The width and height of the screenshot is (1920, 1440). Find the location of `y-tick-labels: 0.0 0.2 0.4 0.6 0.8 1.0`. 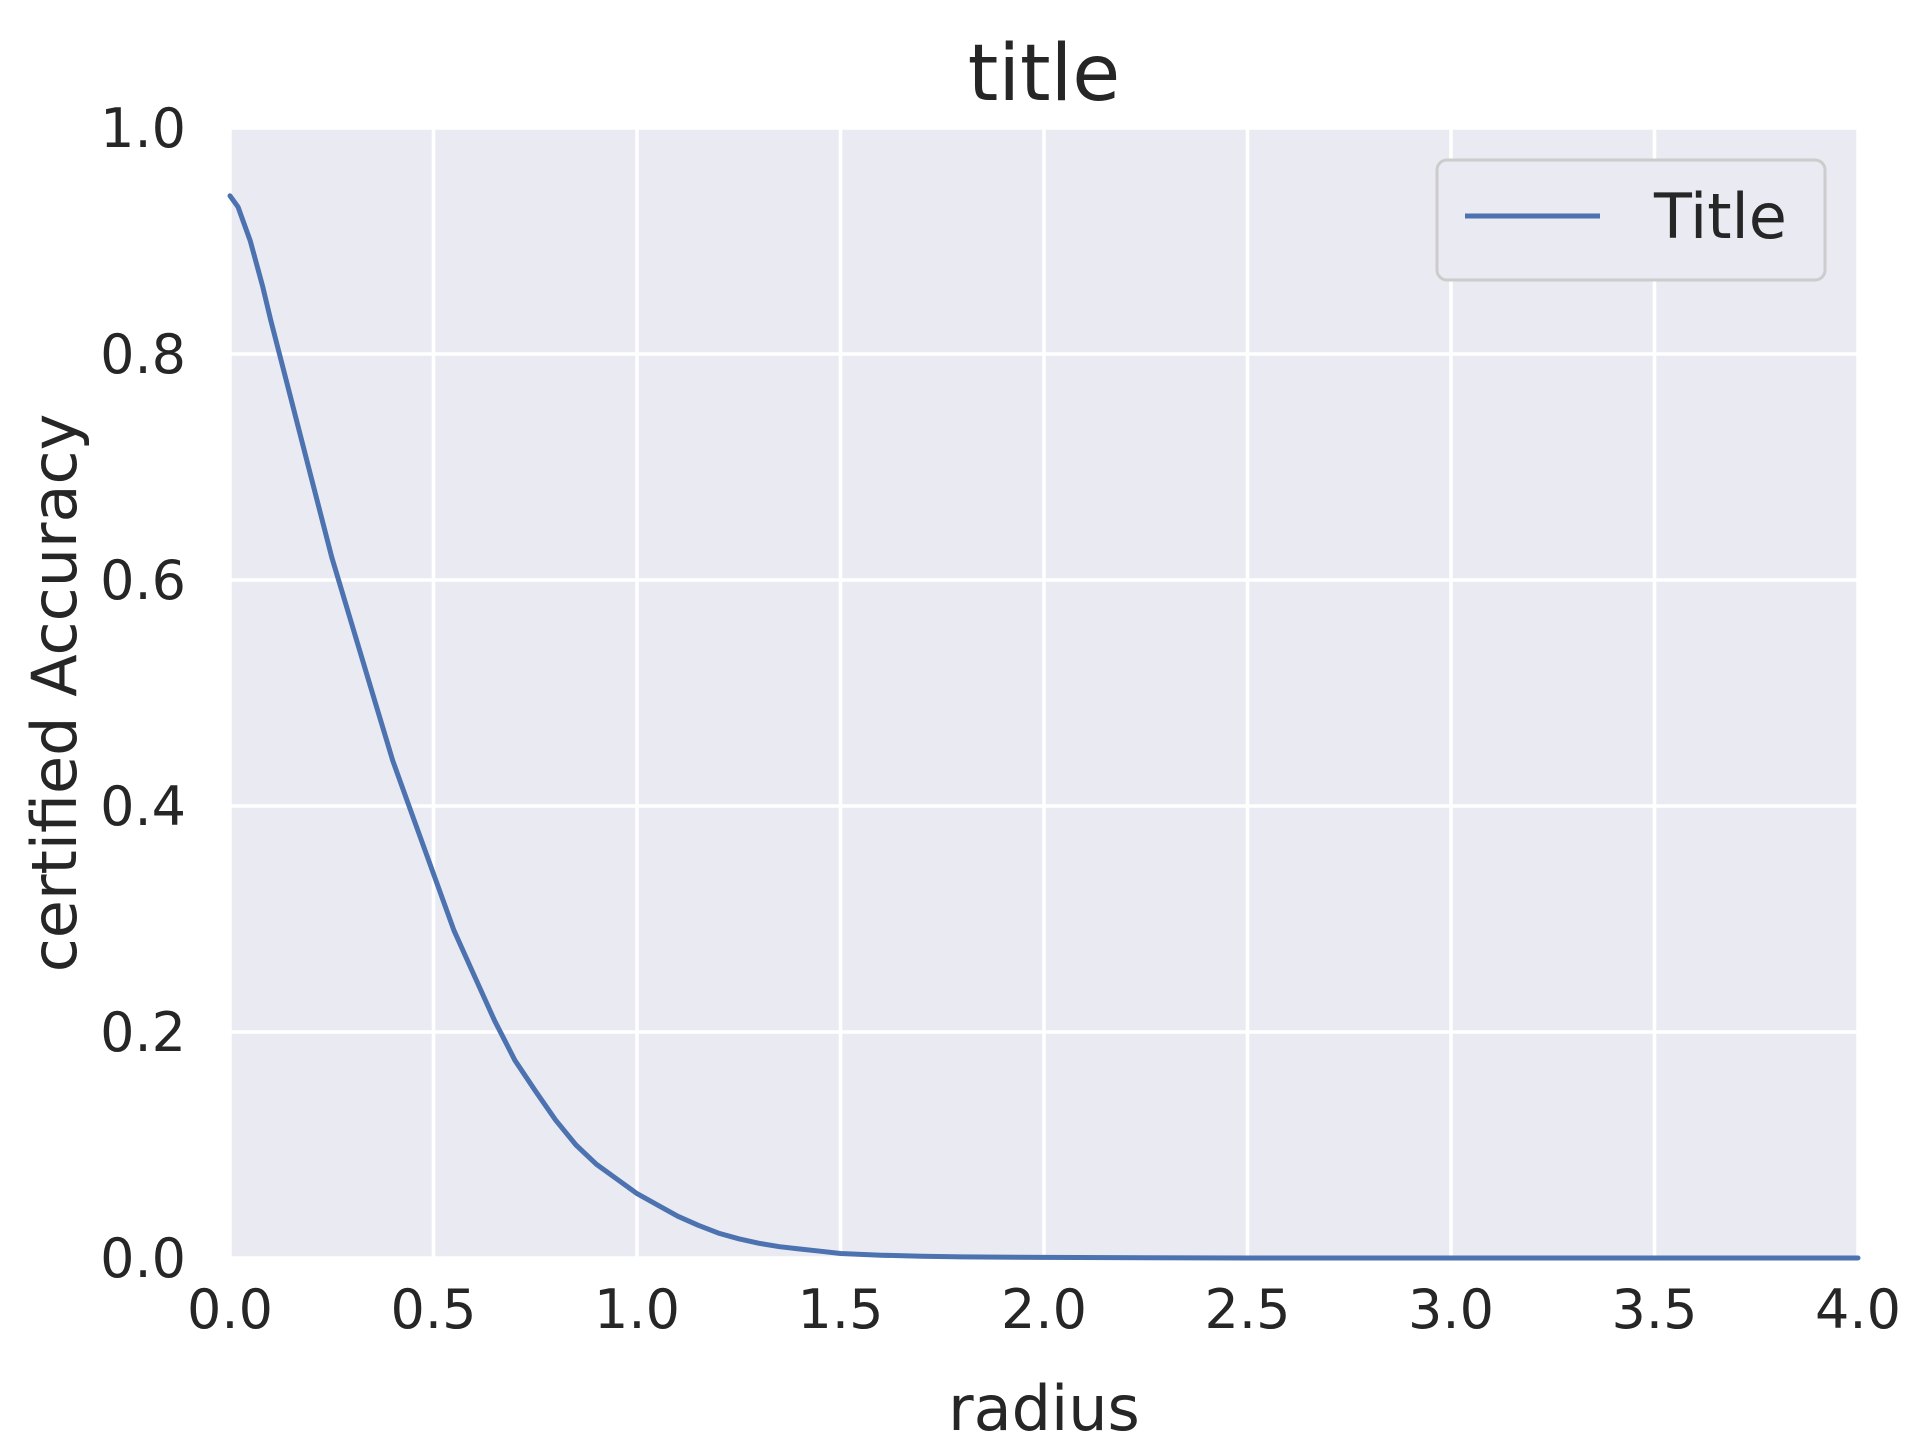

y-tick-labels: 0.0 0.2 0.4 0.6 0.8 1.0 is located at coordinates (143, 693).